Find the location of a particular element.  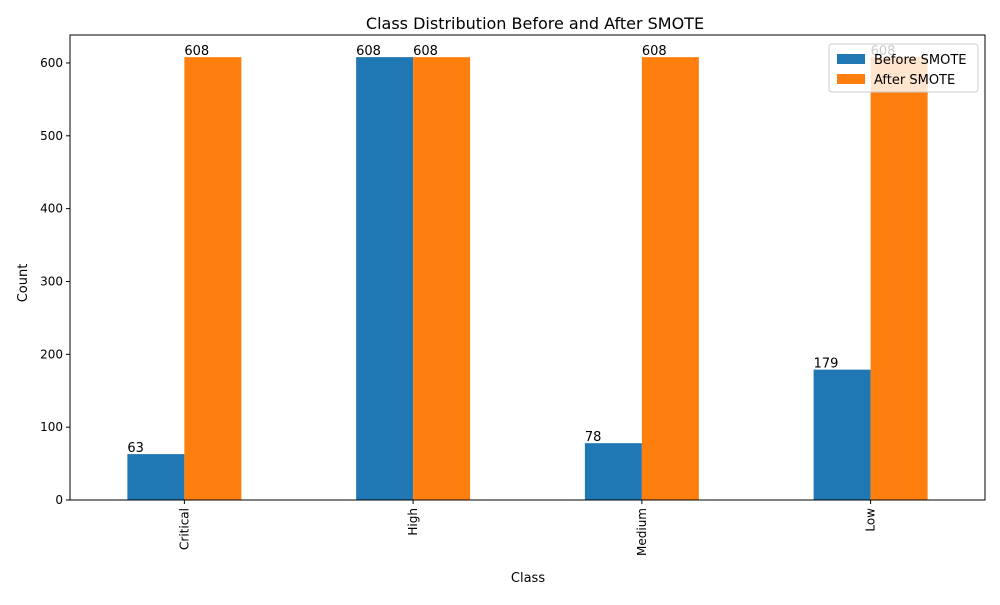

legend-box is located at coordinates (903, 68).